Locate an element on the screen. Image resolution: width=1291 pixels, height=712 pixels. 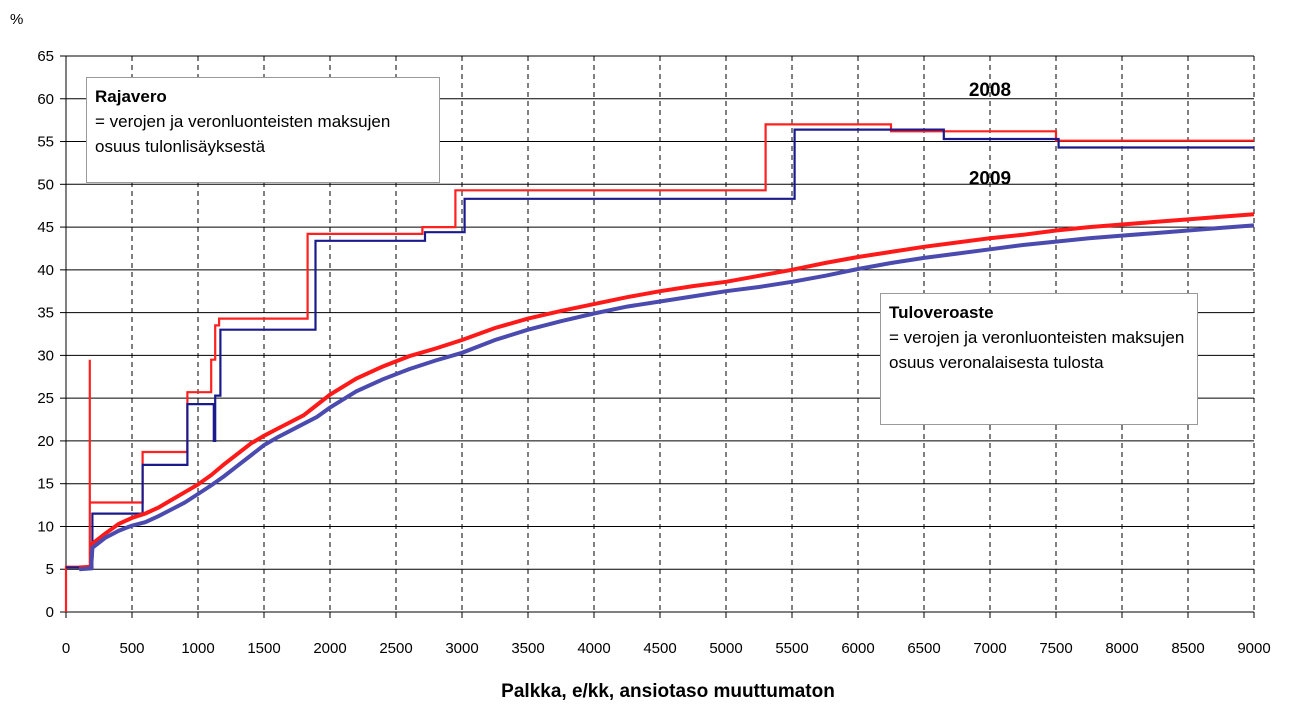
x-tick-label: 7000 is located at coordinates (989, 648).